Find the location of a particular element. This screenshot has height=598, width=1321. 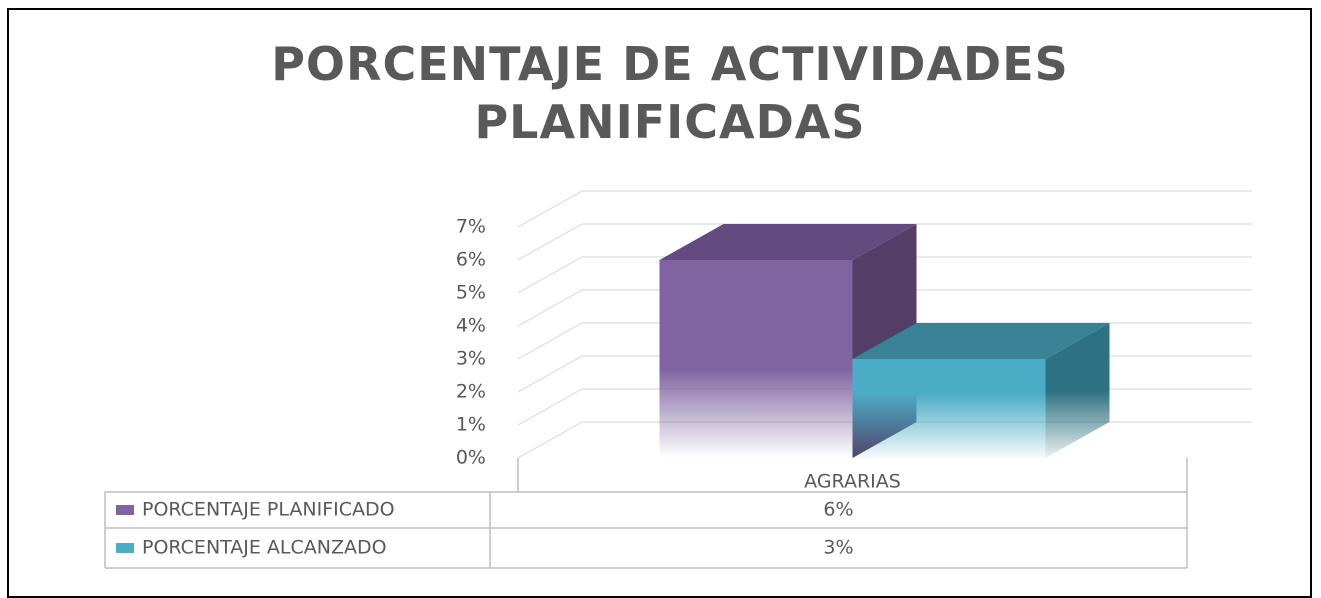

legend-label: PORCENTAJE PLANIFICADO is located at coordinates (268, 510).